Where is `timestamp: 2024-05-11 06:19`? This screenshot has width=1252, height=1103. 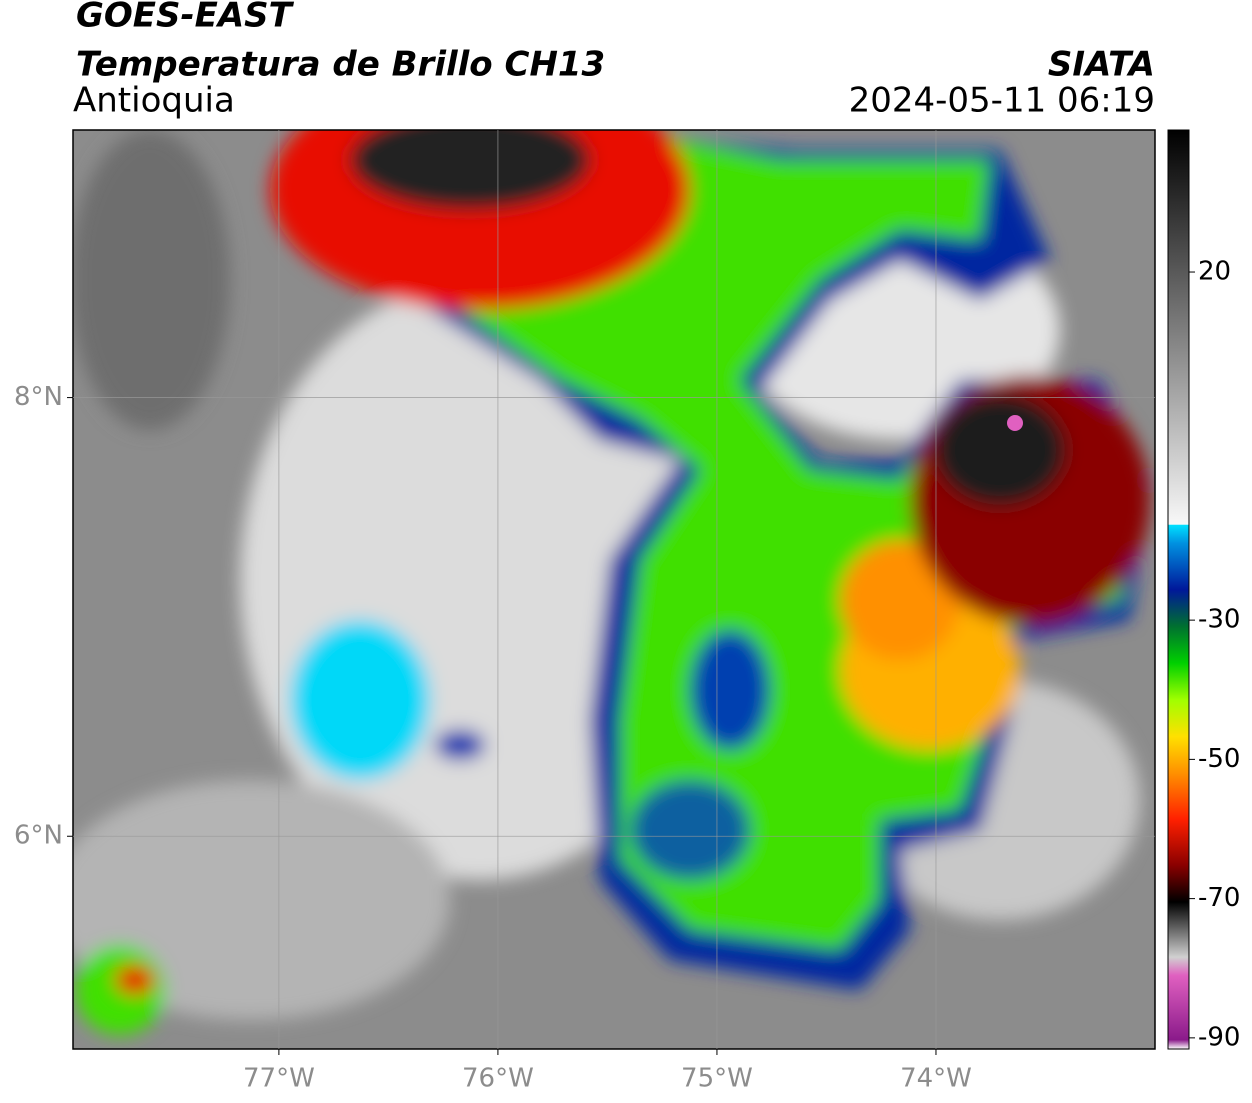 timestamp: 2024-05-11 06:19 is located at coordinates (1002, 101).